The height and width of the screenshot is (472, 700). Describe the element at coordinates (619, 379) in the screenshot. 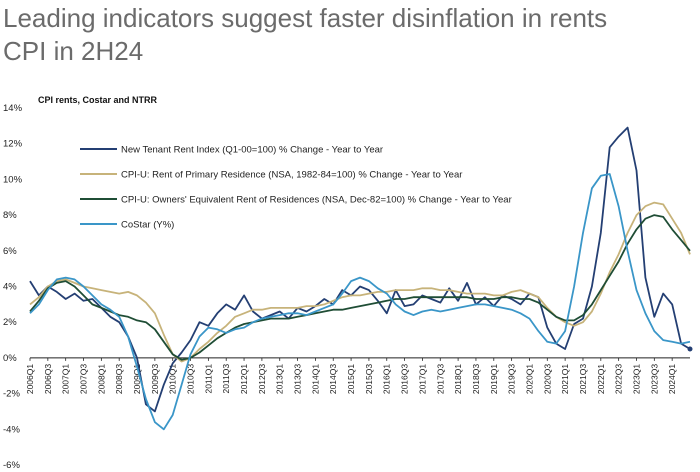

I see `x-tick-label: 2022Q3` at that location.